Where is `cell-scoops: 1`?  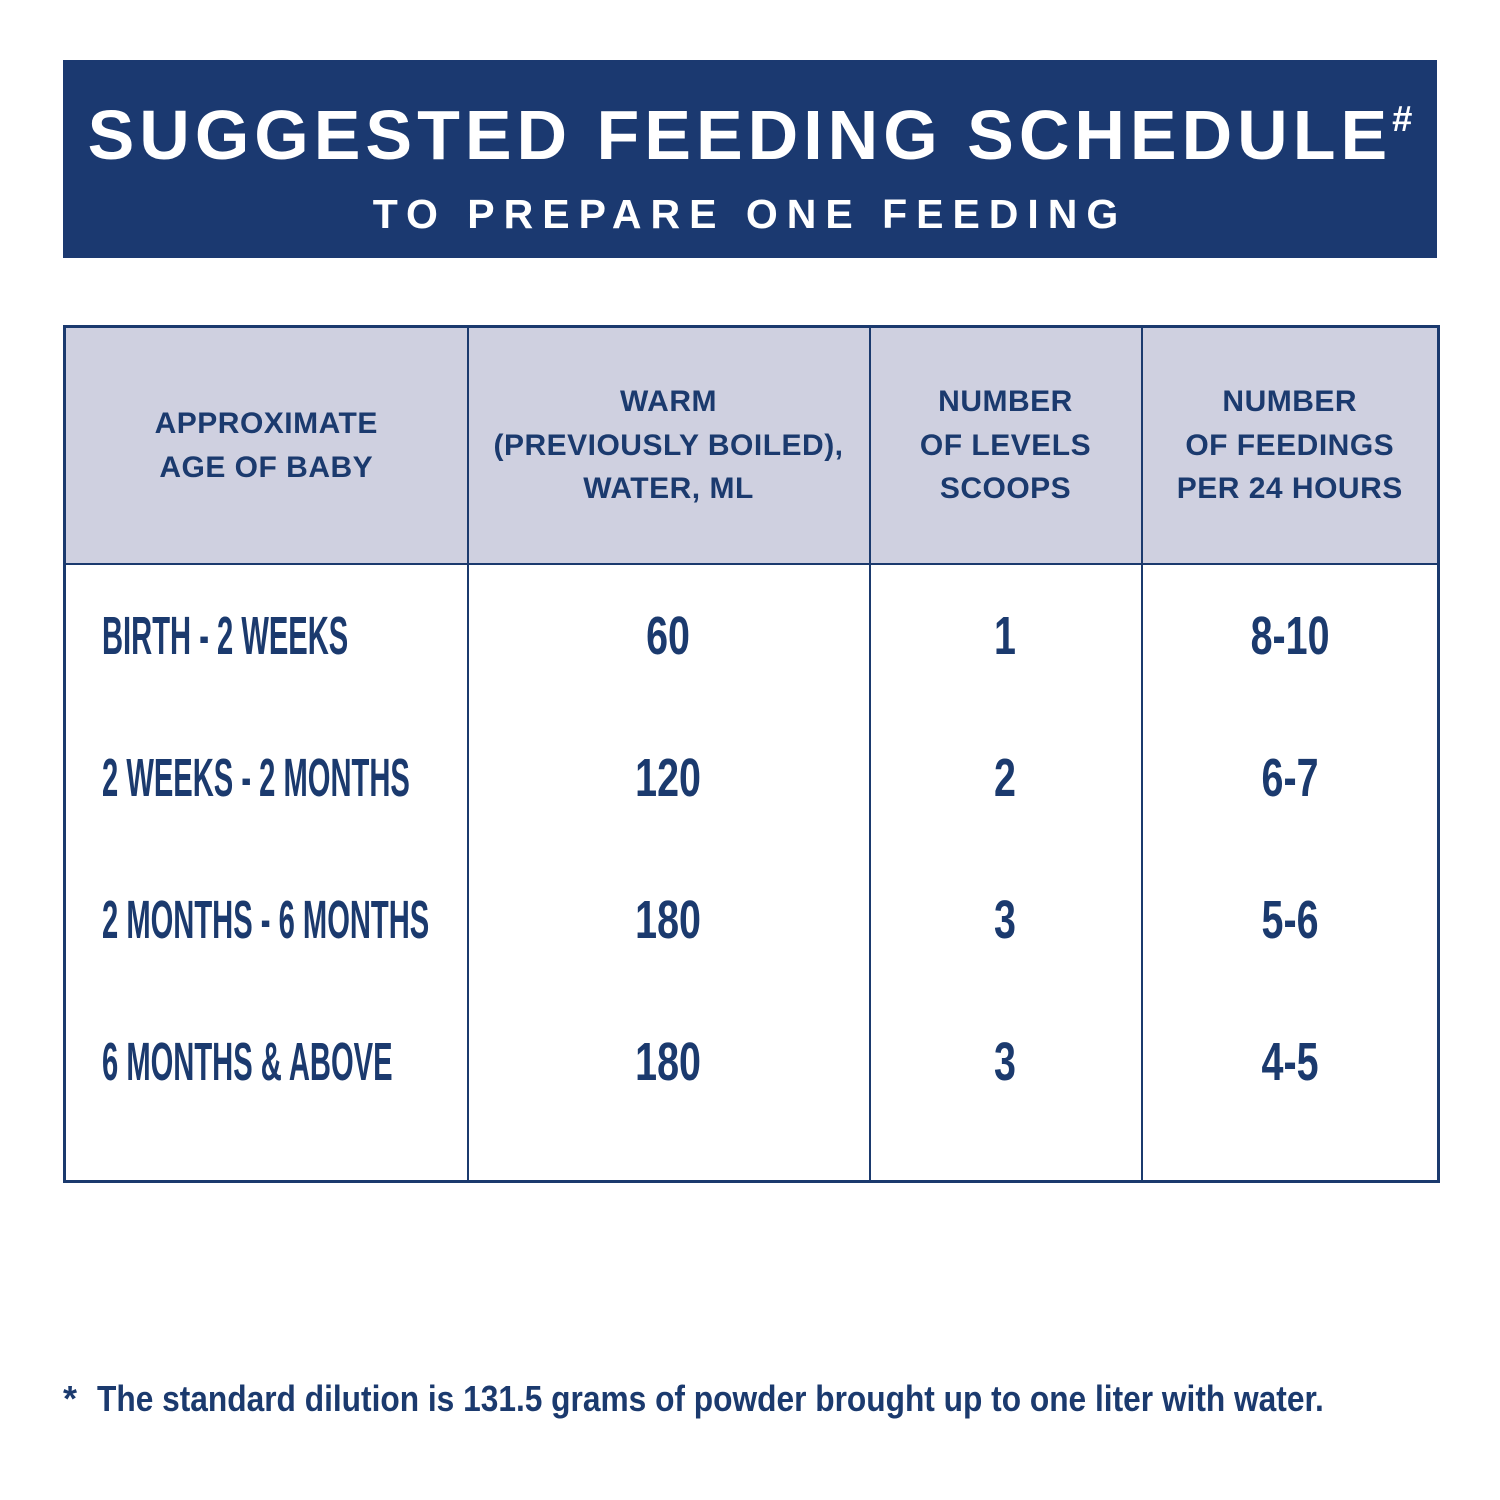 cell-scoops: 1 is located at coordinates (1005, 635).